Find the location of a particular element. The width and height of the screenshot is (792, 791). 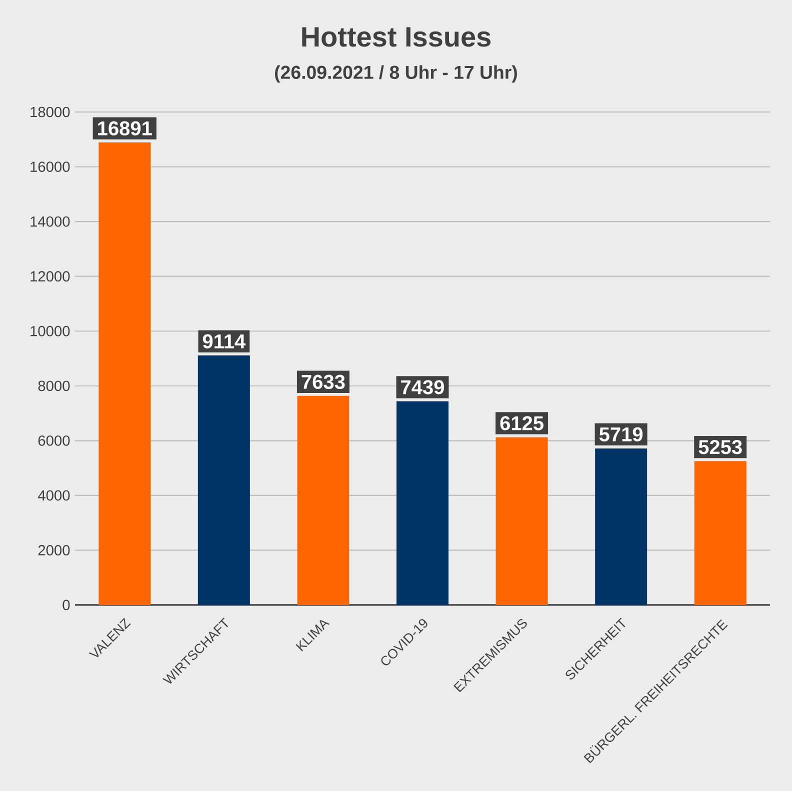

y-tick-label: 10000 is located at coordinates (50, 331).